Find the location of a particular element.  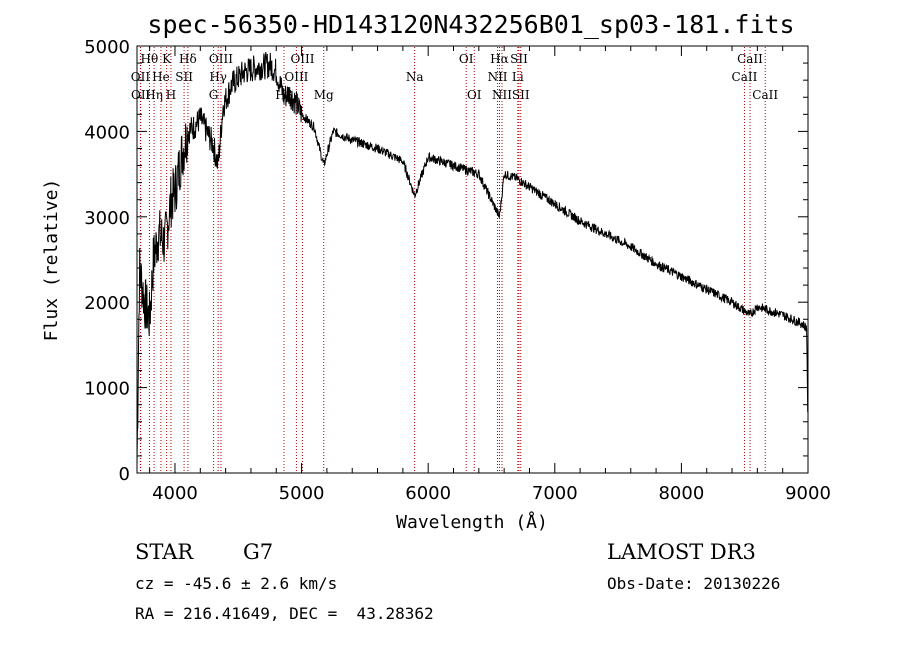

line-label-0: Hθ is located at coordinates (150, 59).